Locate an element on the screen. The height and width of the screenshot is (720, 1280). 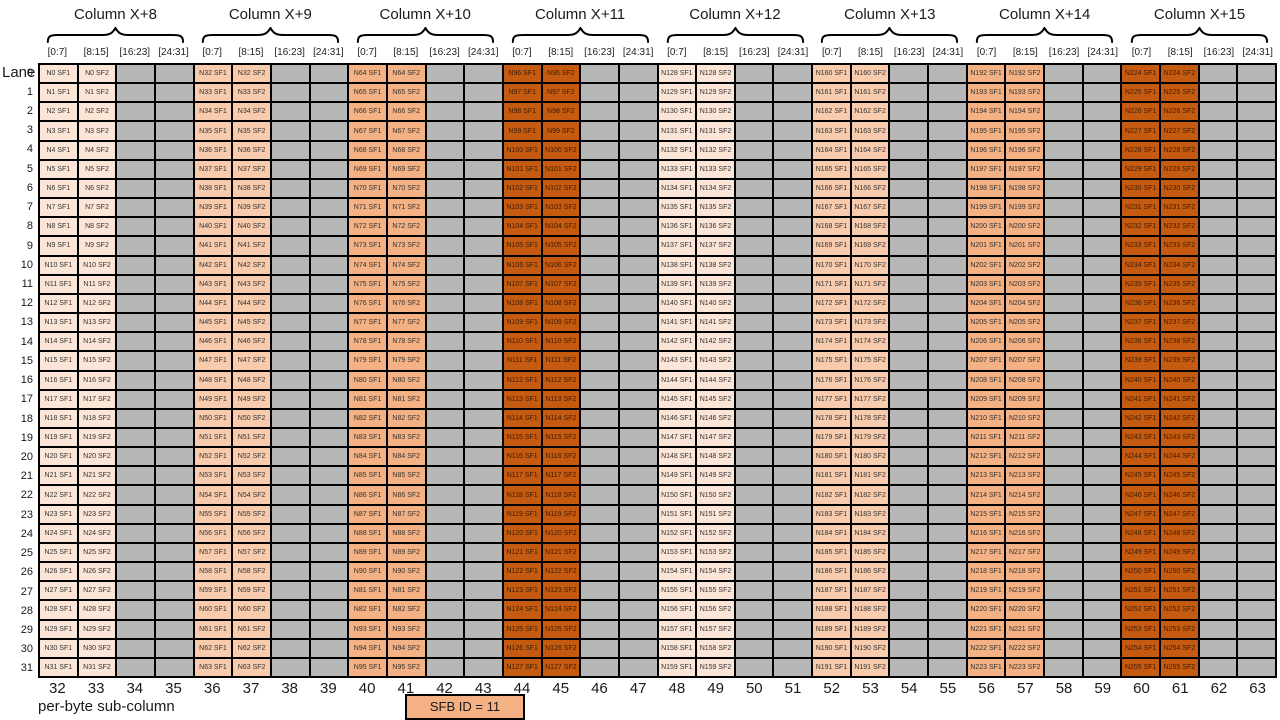
grid-cell: N10 SF1 is located at coordinates (58, 265).